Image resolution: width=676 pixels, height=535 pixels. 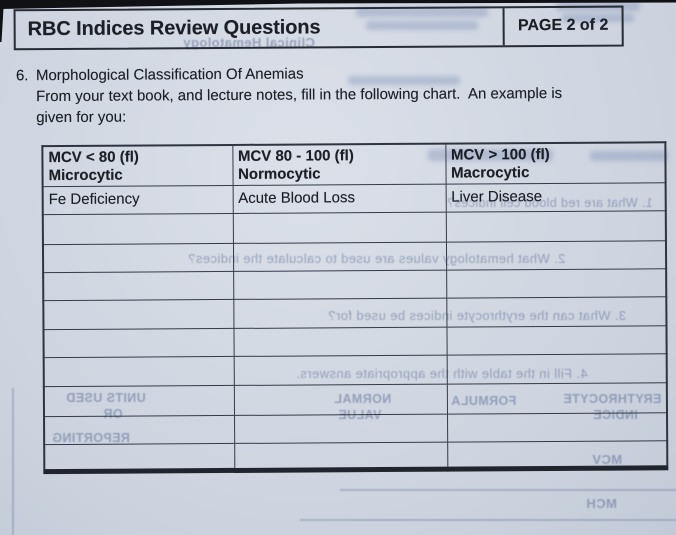 I want to click on question-instruction-line2: given for you:, so click(x=81, y=117).